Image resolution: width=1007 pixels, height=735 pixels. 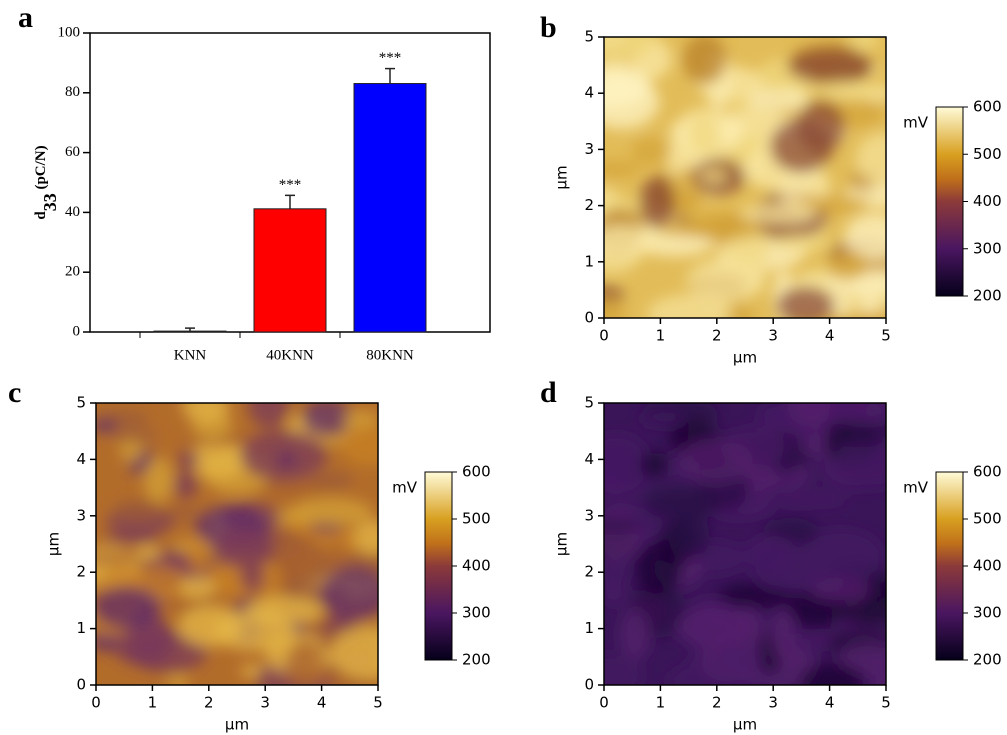 What do you see at coordinates (548, 27) in the screenshot?
I see `panel-label: b` at bounding box center [548, 27].